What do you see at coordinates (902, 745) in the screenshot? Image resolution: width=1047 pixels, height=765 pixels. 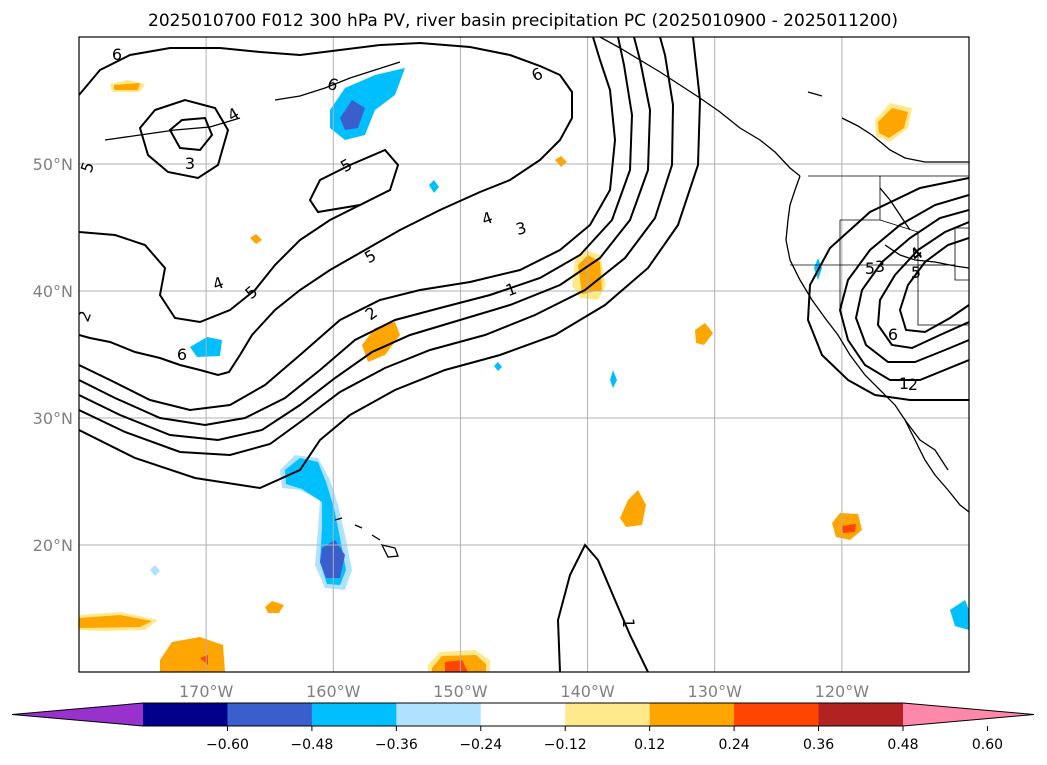 I see `colorbar-tick-label: 0.48` at bounding box center [902, 745].